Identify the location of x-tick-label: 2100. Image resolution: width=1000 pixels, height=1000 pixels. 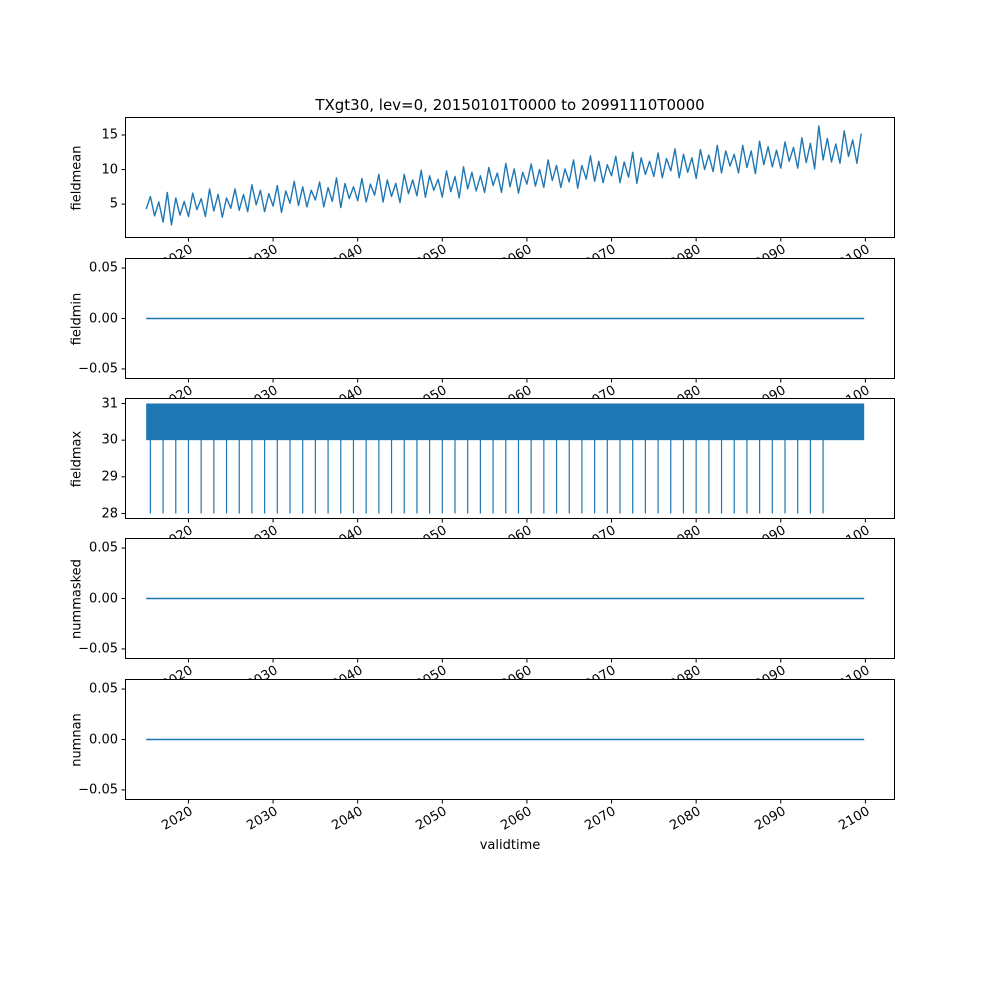
(854, 819).